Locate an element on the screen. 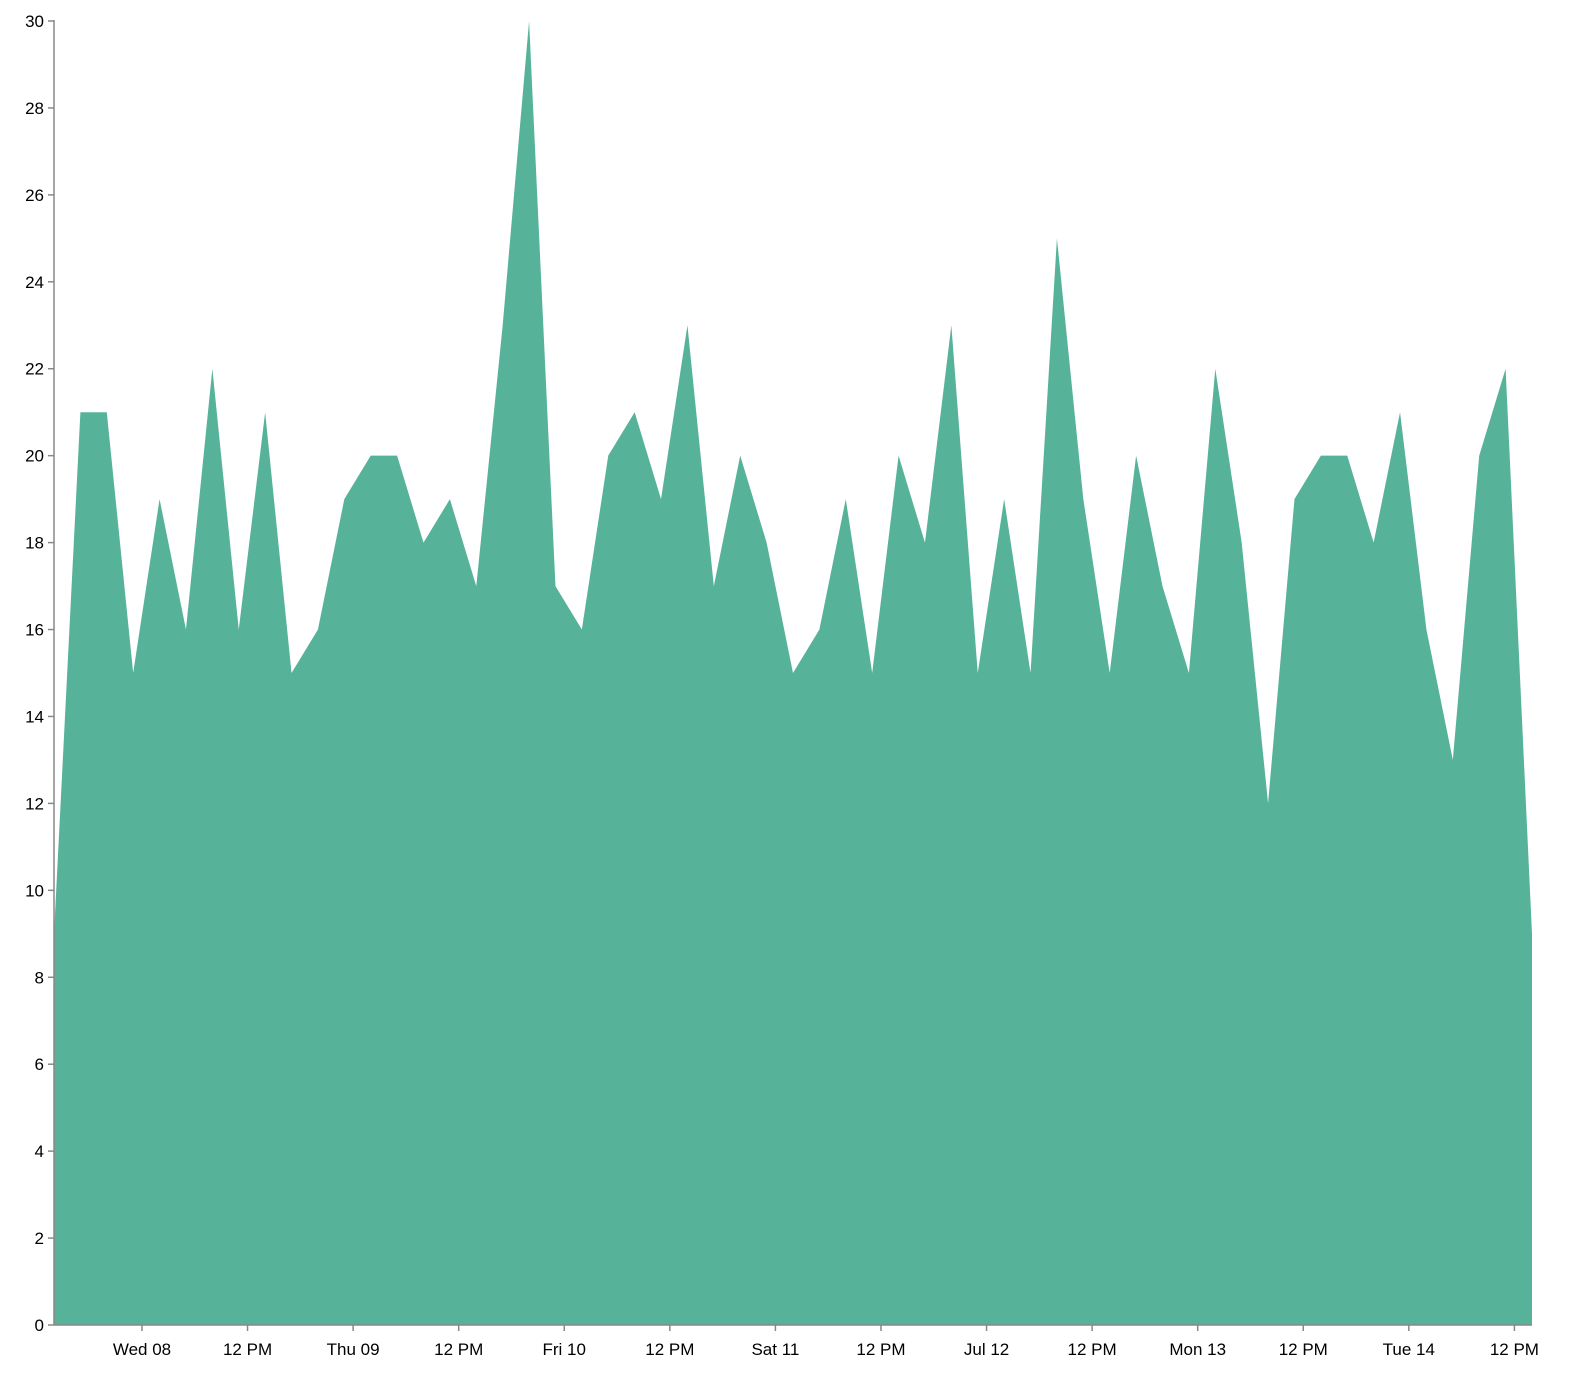 The width and height of the screenshot is (1584, 1398). y-tick: 16 is located at coordinates (39, 630).